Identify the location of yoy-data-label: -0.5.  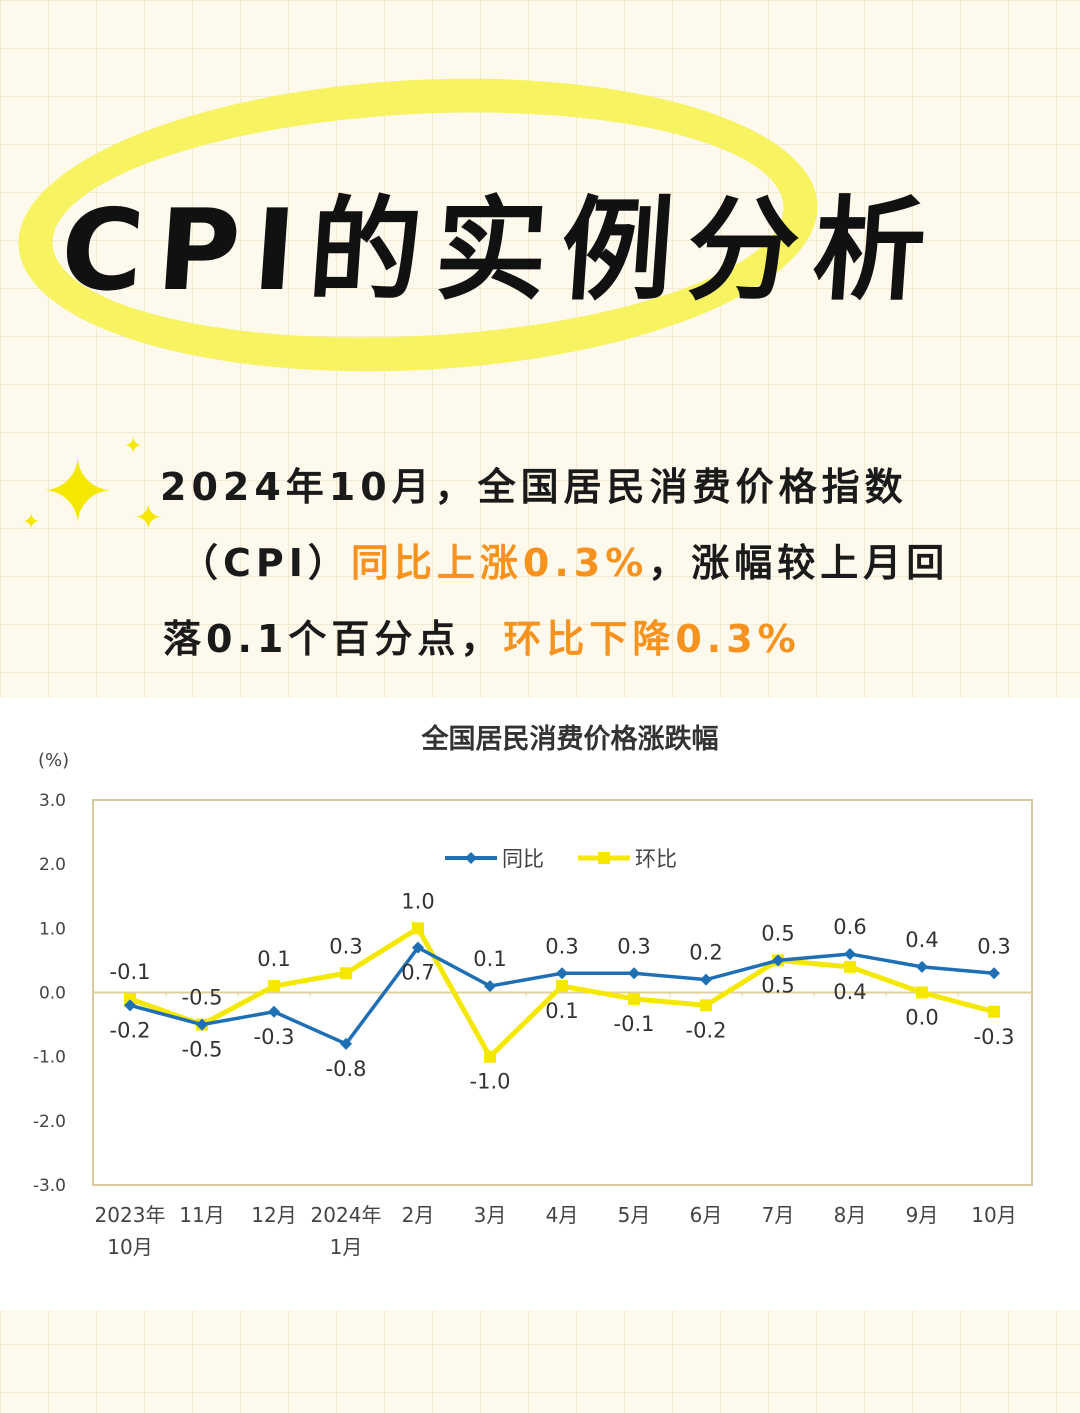
(202, 1050).